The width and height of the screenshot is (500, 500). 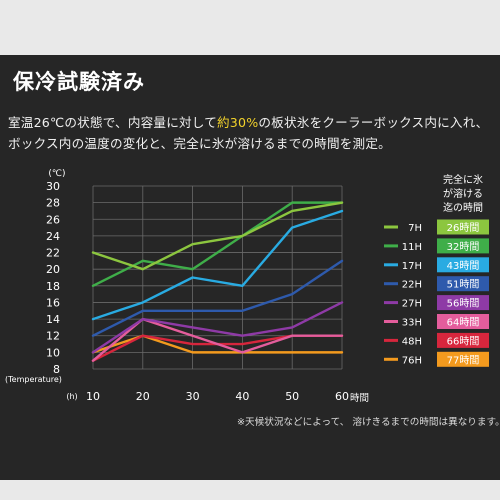 What do you see at coordinates (412, 304) in the screenshot?
I see `legend-series-label: 27H` at bounding box center [412, 304].